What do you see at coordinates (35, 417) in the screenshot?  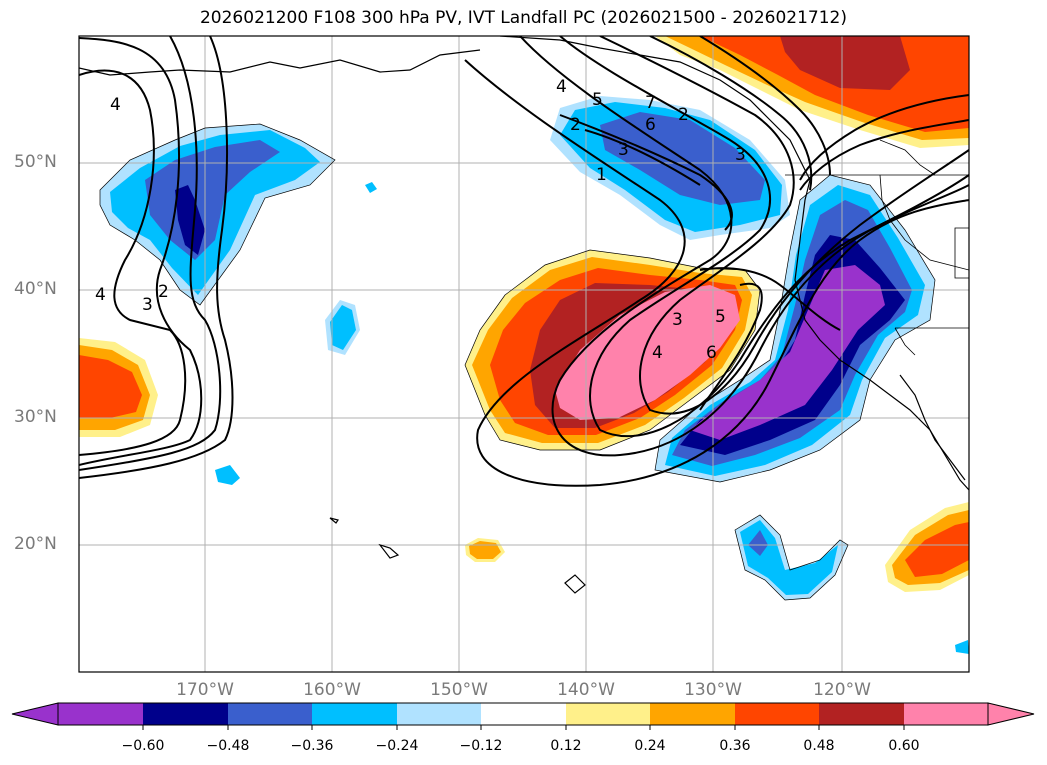 I see `lat-label: 30°N` at bounding box center [35, 417].